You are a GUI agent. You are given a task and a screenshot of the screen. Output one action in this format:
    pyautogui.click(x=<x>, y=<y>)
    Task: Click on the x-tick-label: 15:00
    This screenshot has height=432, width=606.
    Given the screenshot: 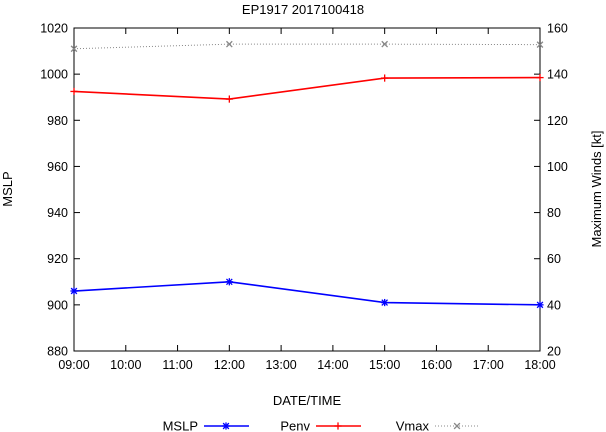 What is the action you would take?
    pyautogui.click(x=384, y=365)
    